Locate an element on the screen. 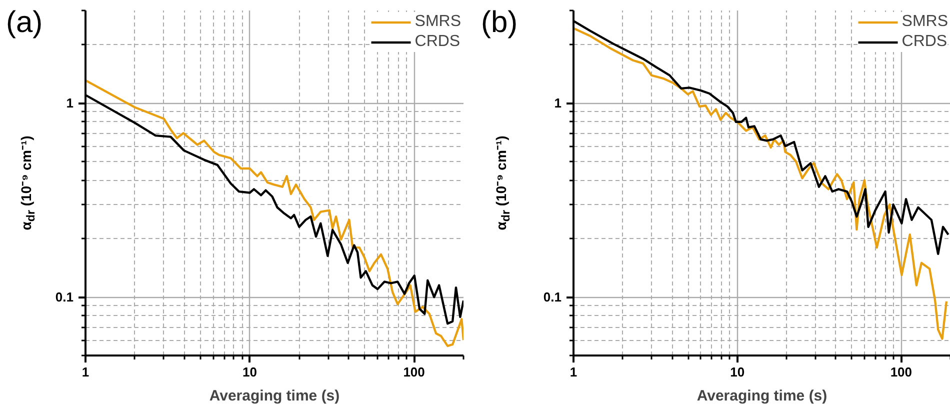  chart-title: (a) is located at coordinates (24, 23).